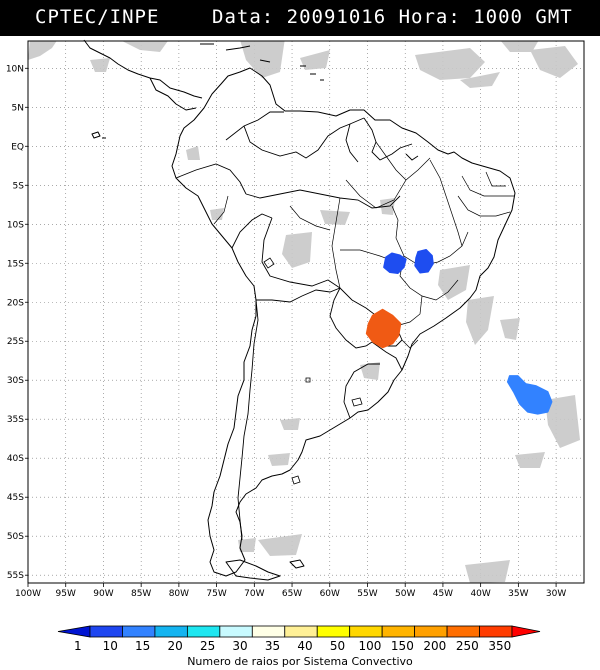 Image resolution: width=600 pixels, height=670 pixels. I want to click on lon-tick-label: 60W, so click(330, 592).